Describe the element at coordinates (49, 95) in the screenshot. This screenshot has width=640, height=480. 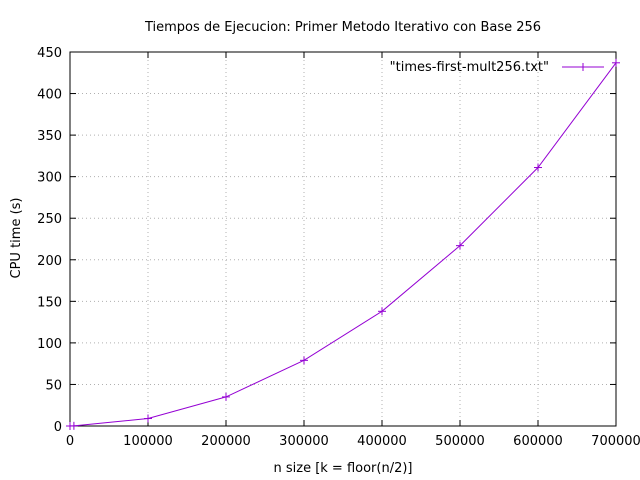
I see `y-tick-label: 400` at that location.